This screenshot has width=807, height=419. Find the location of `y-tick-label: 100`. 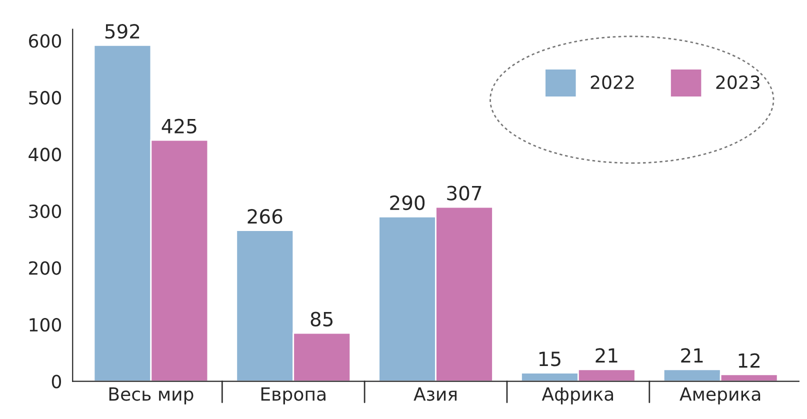

y-tick-label: 100 is located at coordinates (46, 325).